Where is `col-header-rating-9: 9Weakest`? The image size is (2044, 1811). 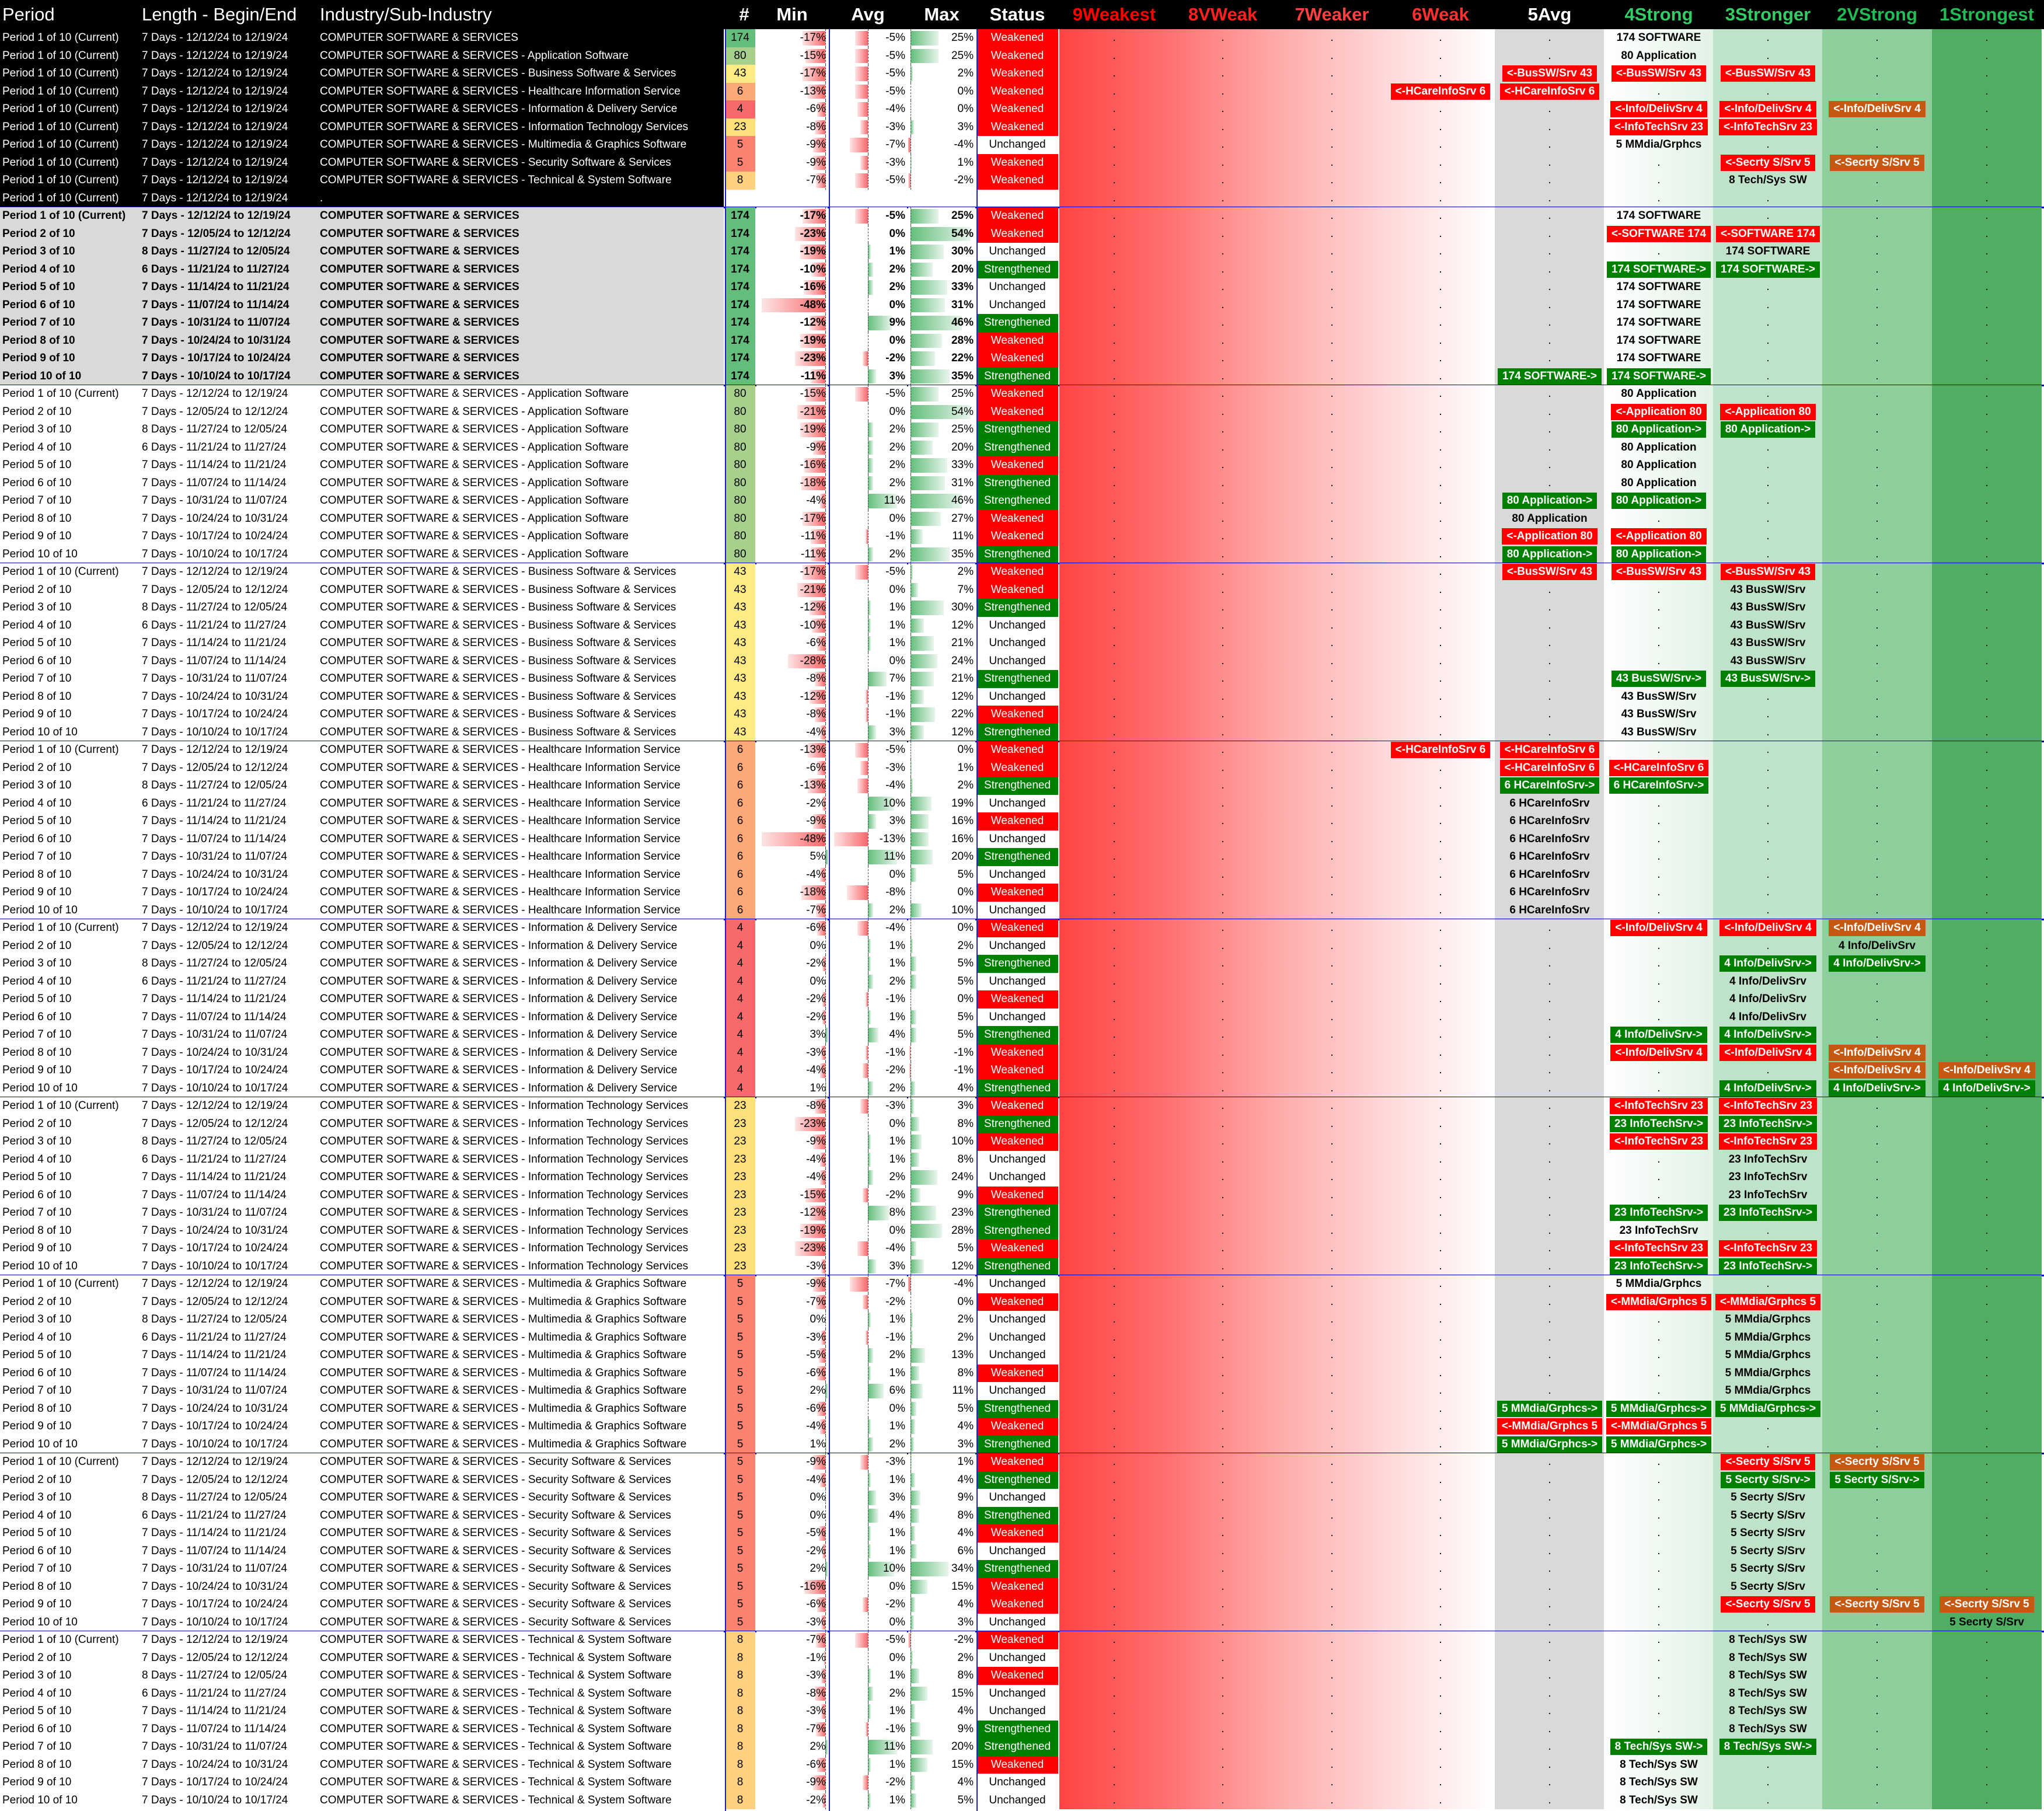
col-header-rating-9: 9Weakest is located at coordinates (1114, 14).